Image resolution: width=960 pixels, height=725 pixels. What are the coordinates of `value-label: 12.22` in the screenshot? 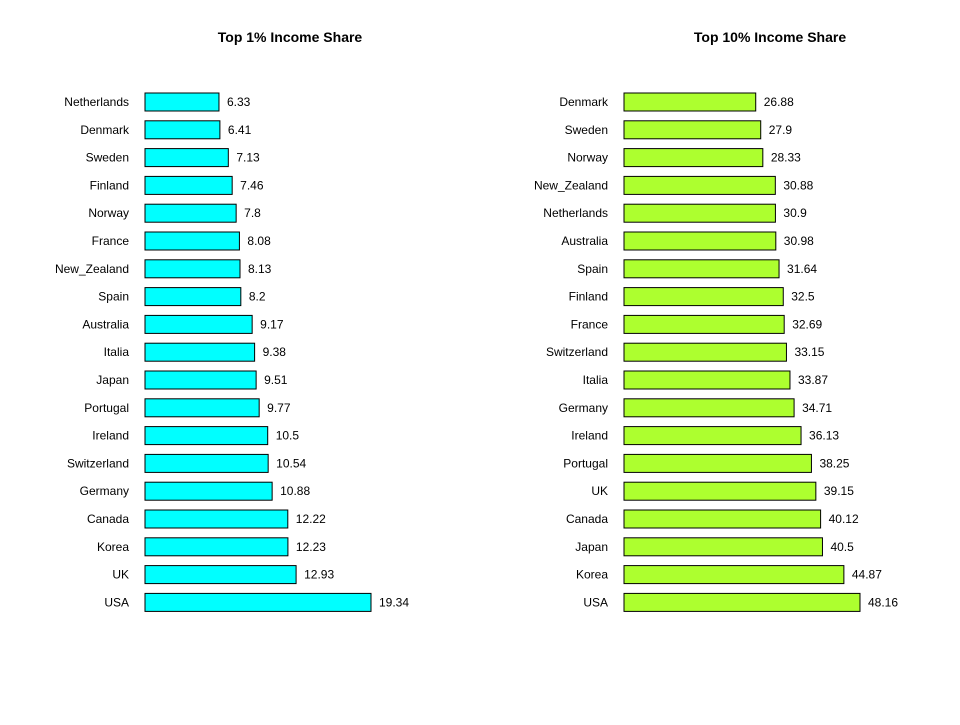 It's located at (311, 519).